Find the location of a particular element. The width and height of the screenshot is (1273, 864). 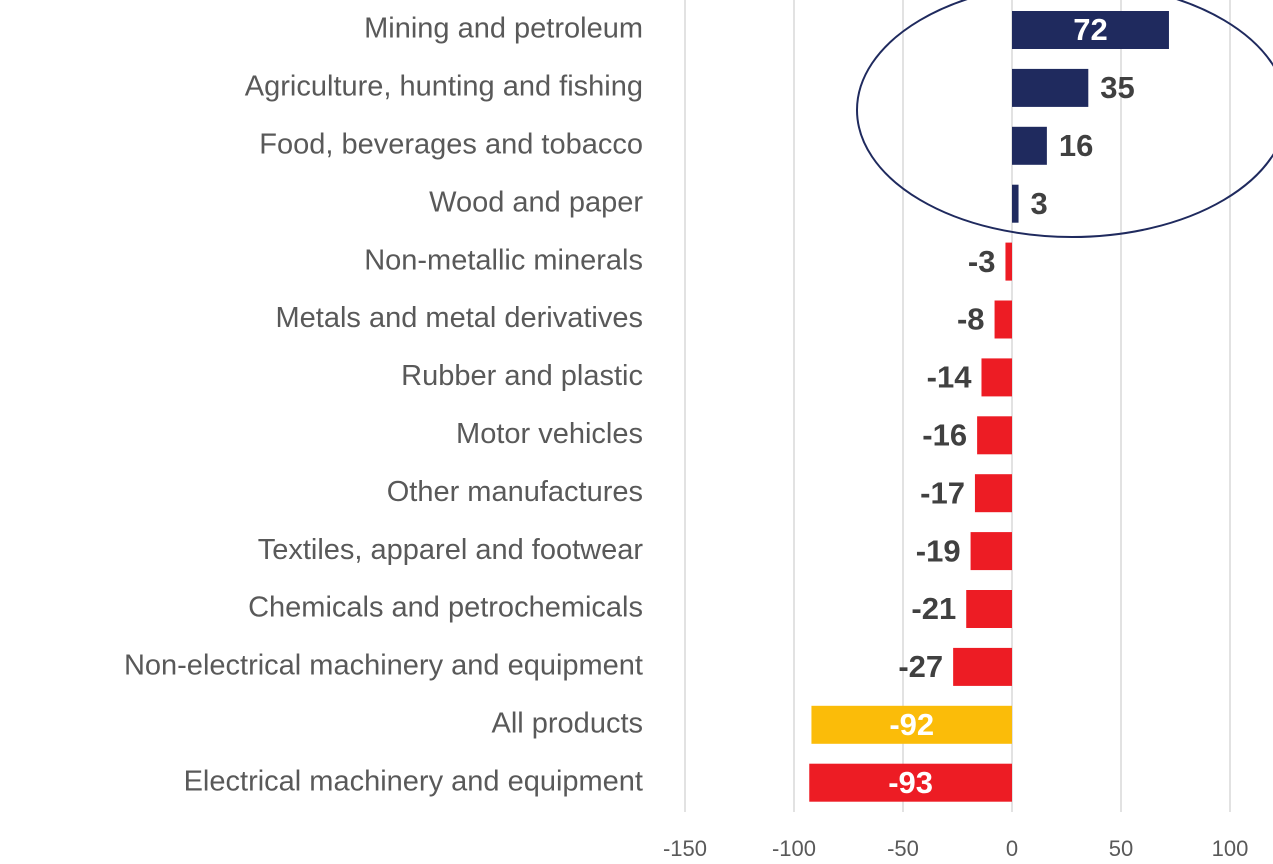

value-label: 35 is located at coordinates (1117, 87).